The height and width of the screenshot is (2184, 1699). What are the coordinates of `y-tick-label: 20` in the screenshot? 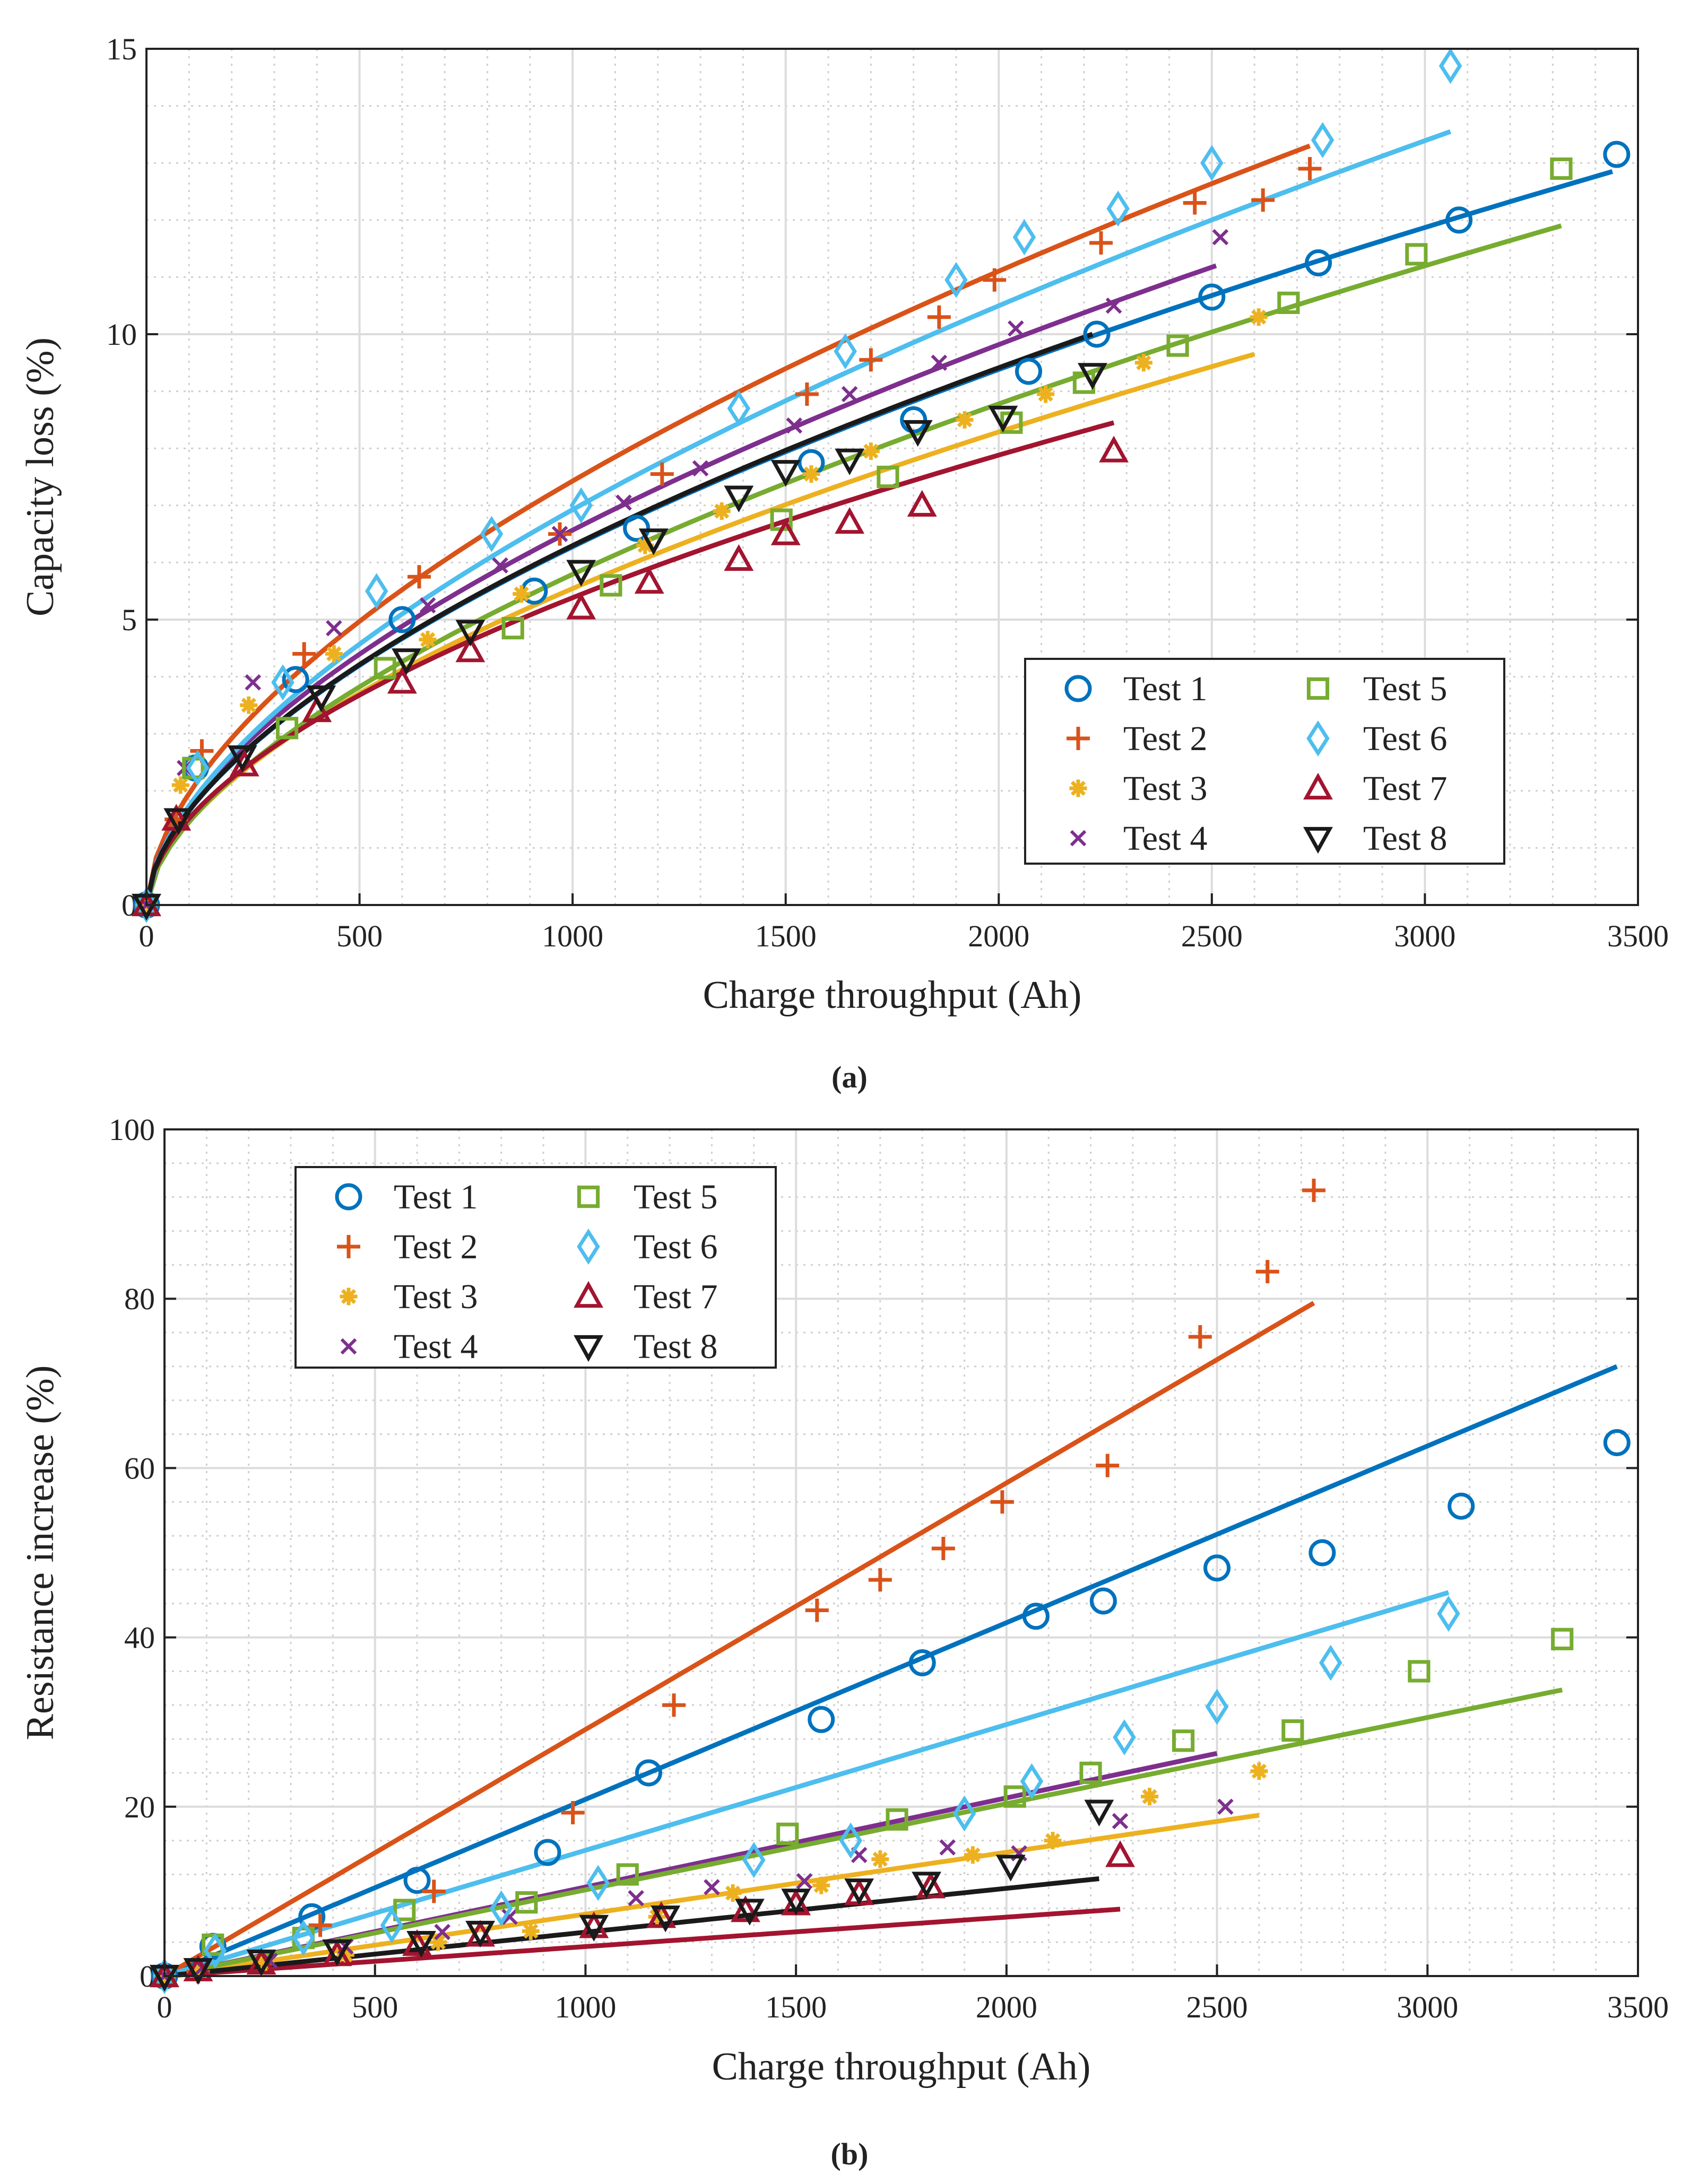 It's located at (139, 1807).